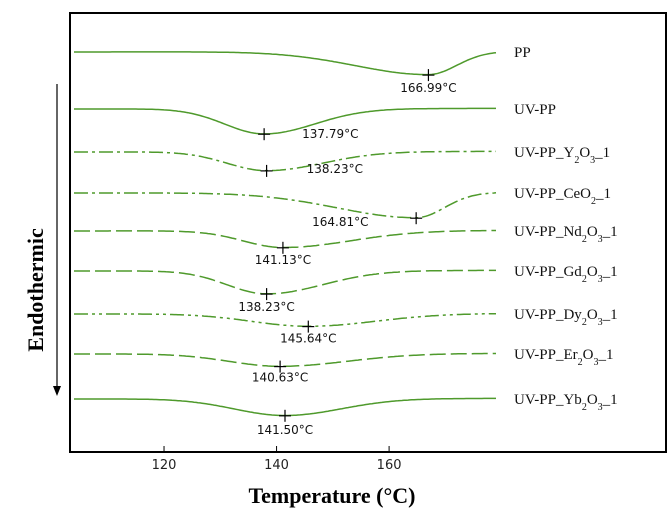 The height and width of the screenshot is (512, 667). I want to click on series-label: UV-PP_Gd2O3_1, so click(566, 274).